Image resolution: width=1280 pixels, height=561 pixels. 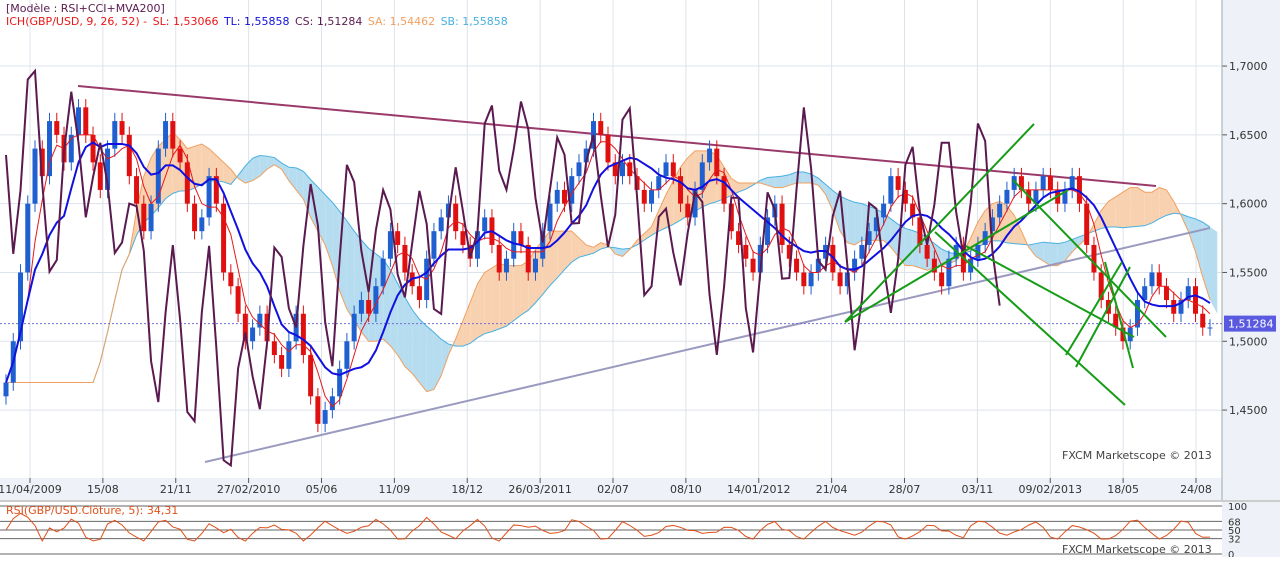 I want to click on time-axis-panel, so click(x=611, y=489).